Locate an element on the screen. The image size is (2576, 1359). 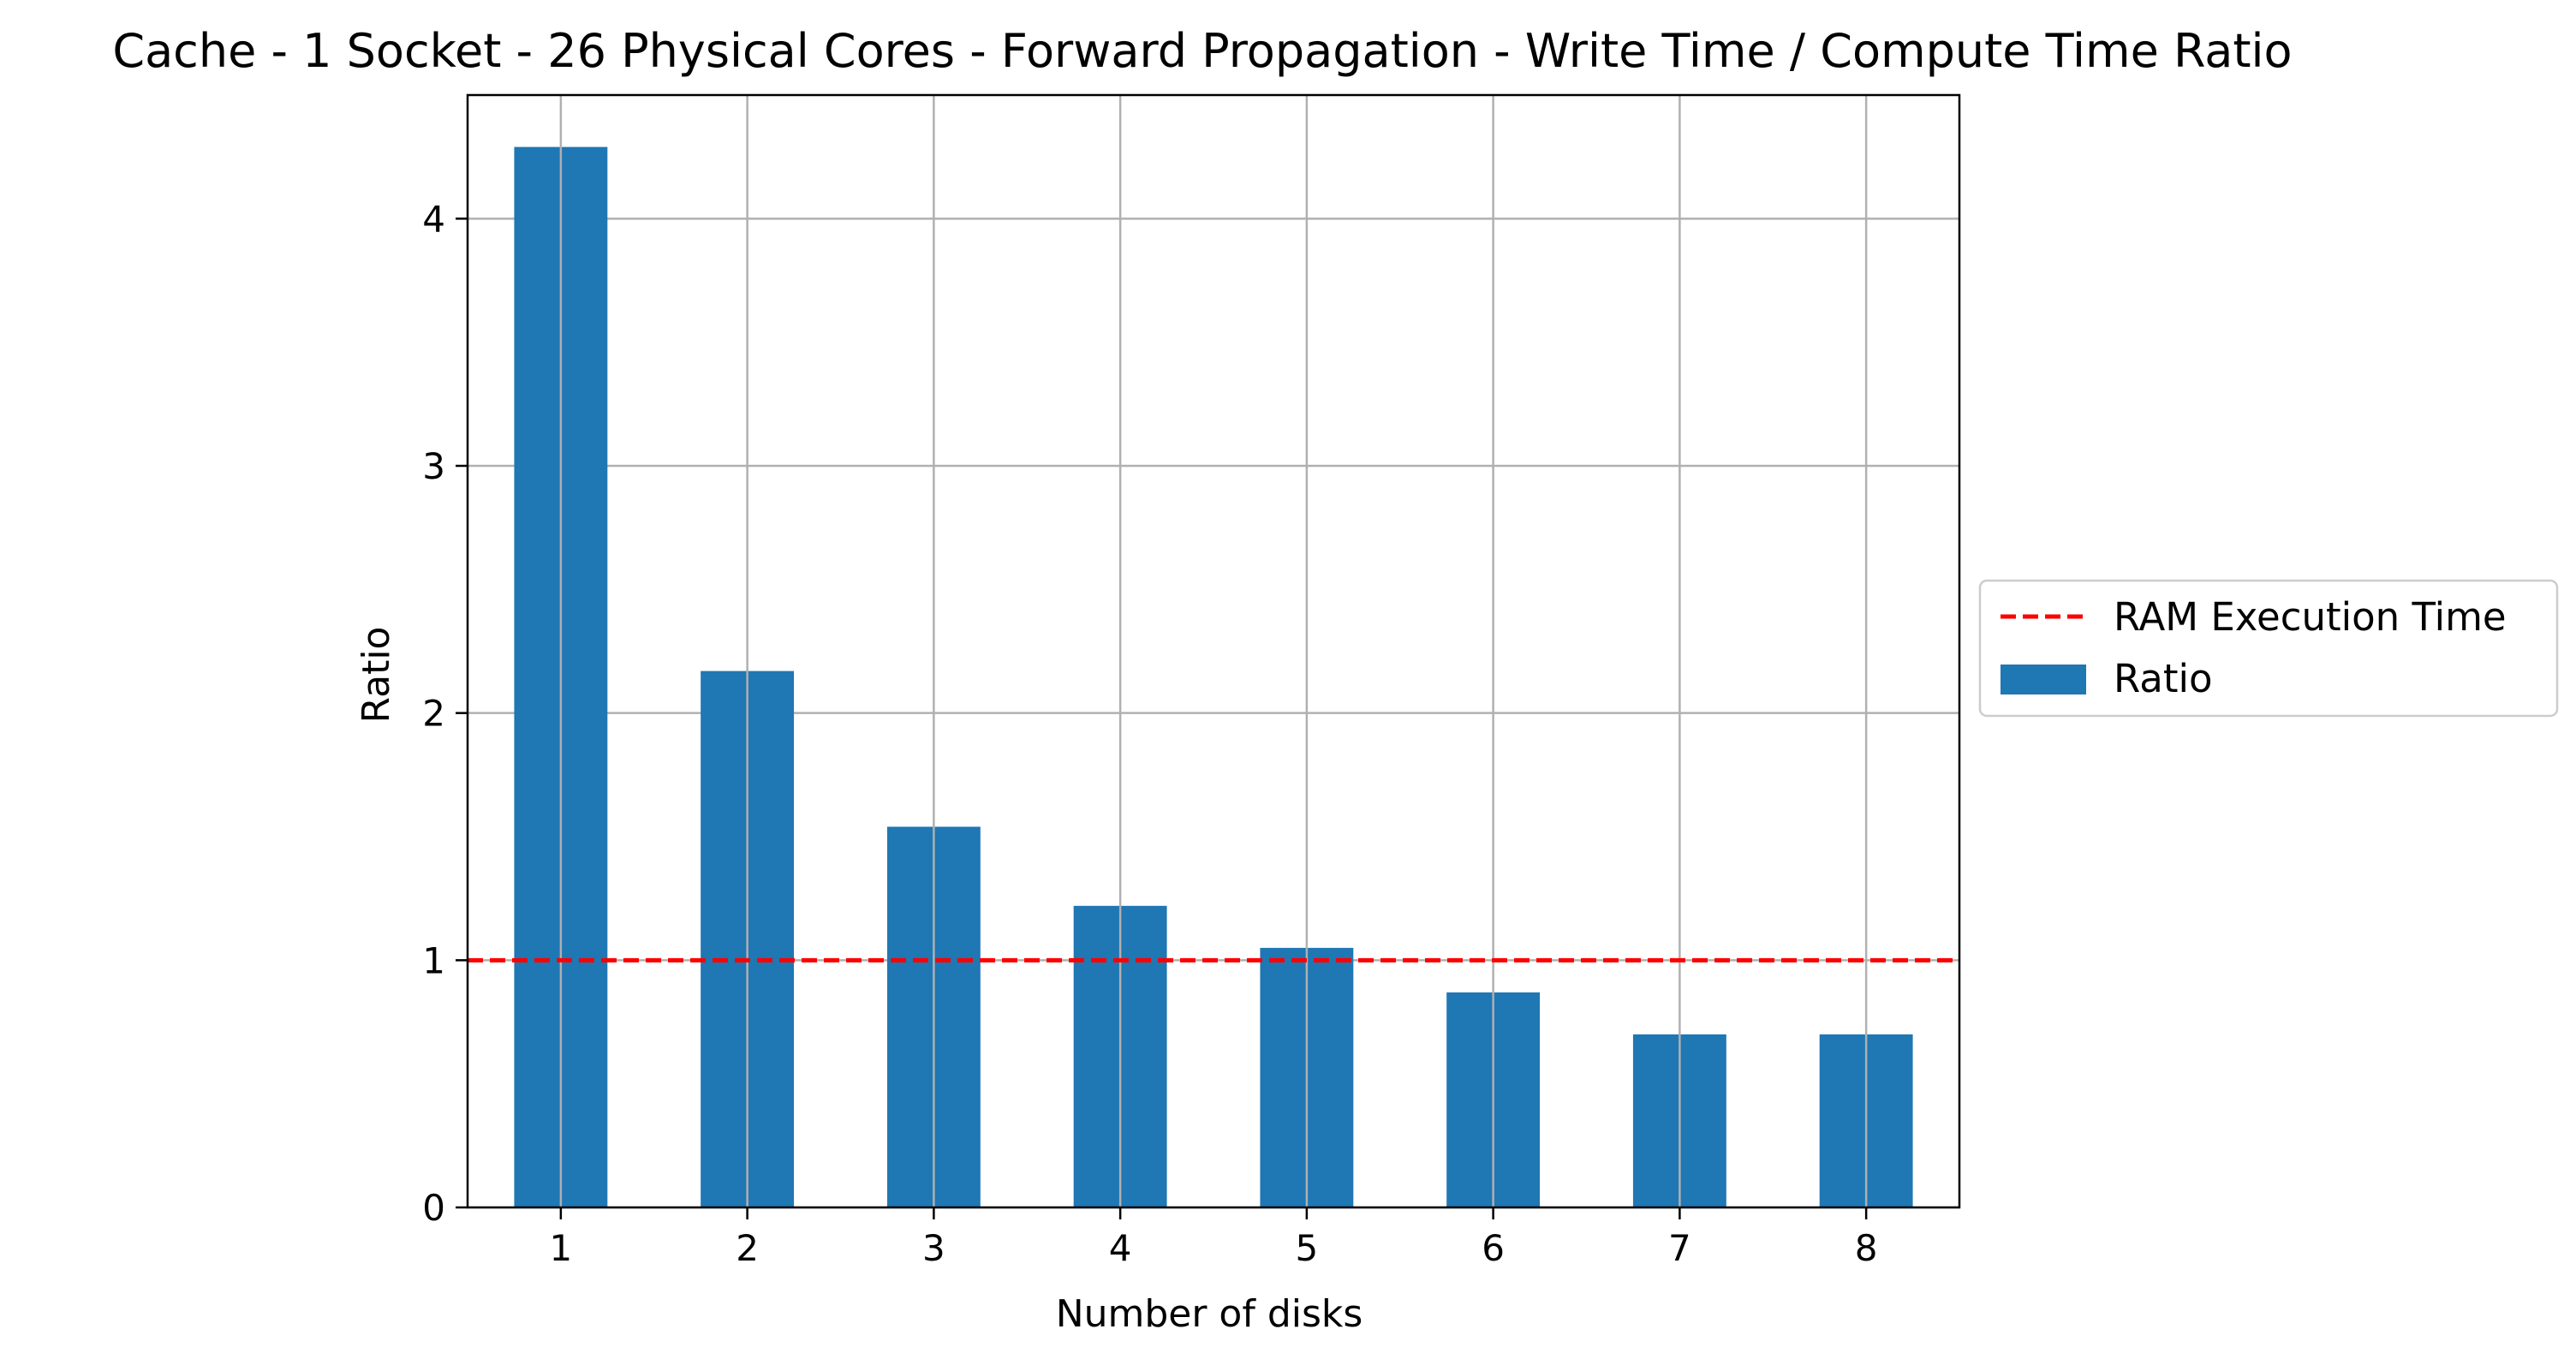
legend-reference-line-label: RAM Execution Time is located at coordinates (2311, 617).